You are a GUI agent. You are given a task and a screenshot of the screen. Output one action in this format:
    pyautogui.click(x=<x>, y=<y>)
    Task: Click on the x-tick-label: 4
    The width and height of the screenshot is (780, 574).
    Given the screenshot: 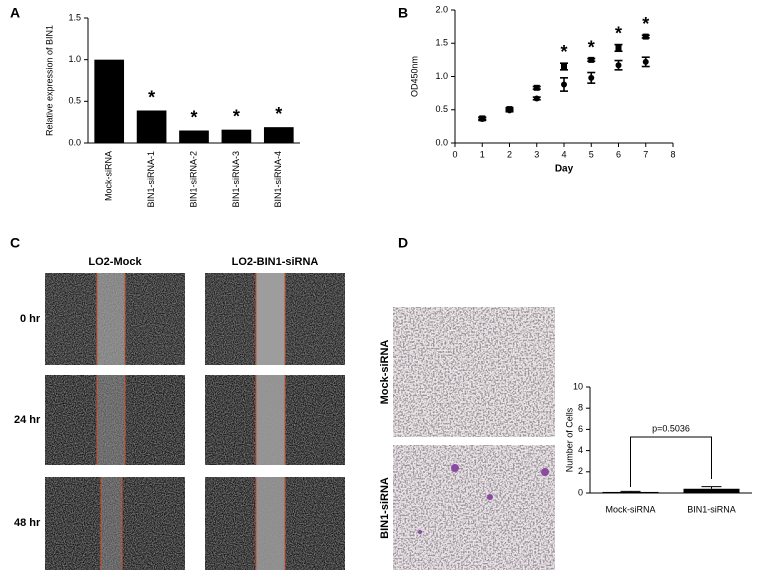 What is the action you would take?
    pyautogui.click(x=563, y=154)
    